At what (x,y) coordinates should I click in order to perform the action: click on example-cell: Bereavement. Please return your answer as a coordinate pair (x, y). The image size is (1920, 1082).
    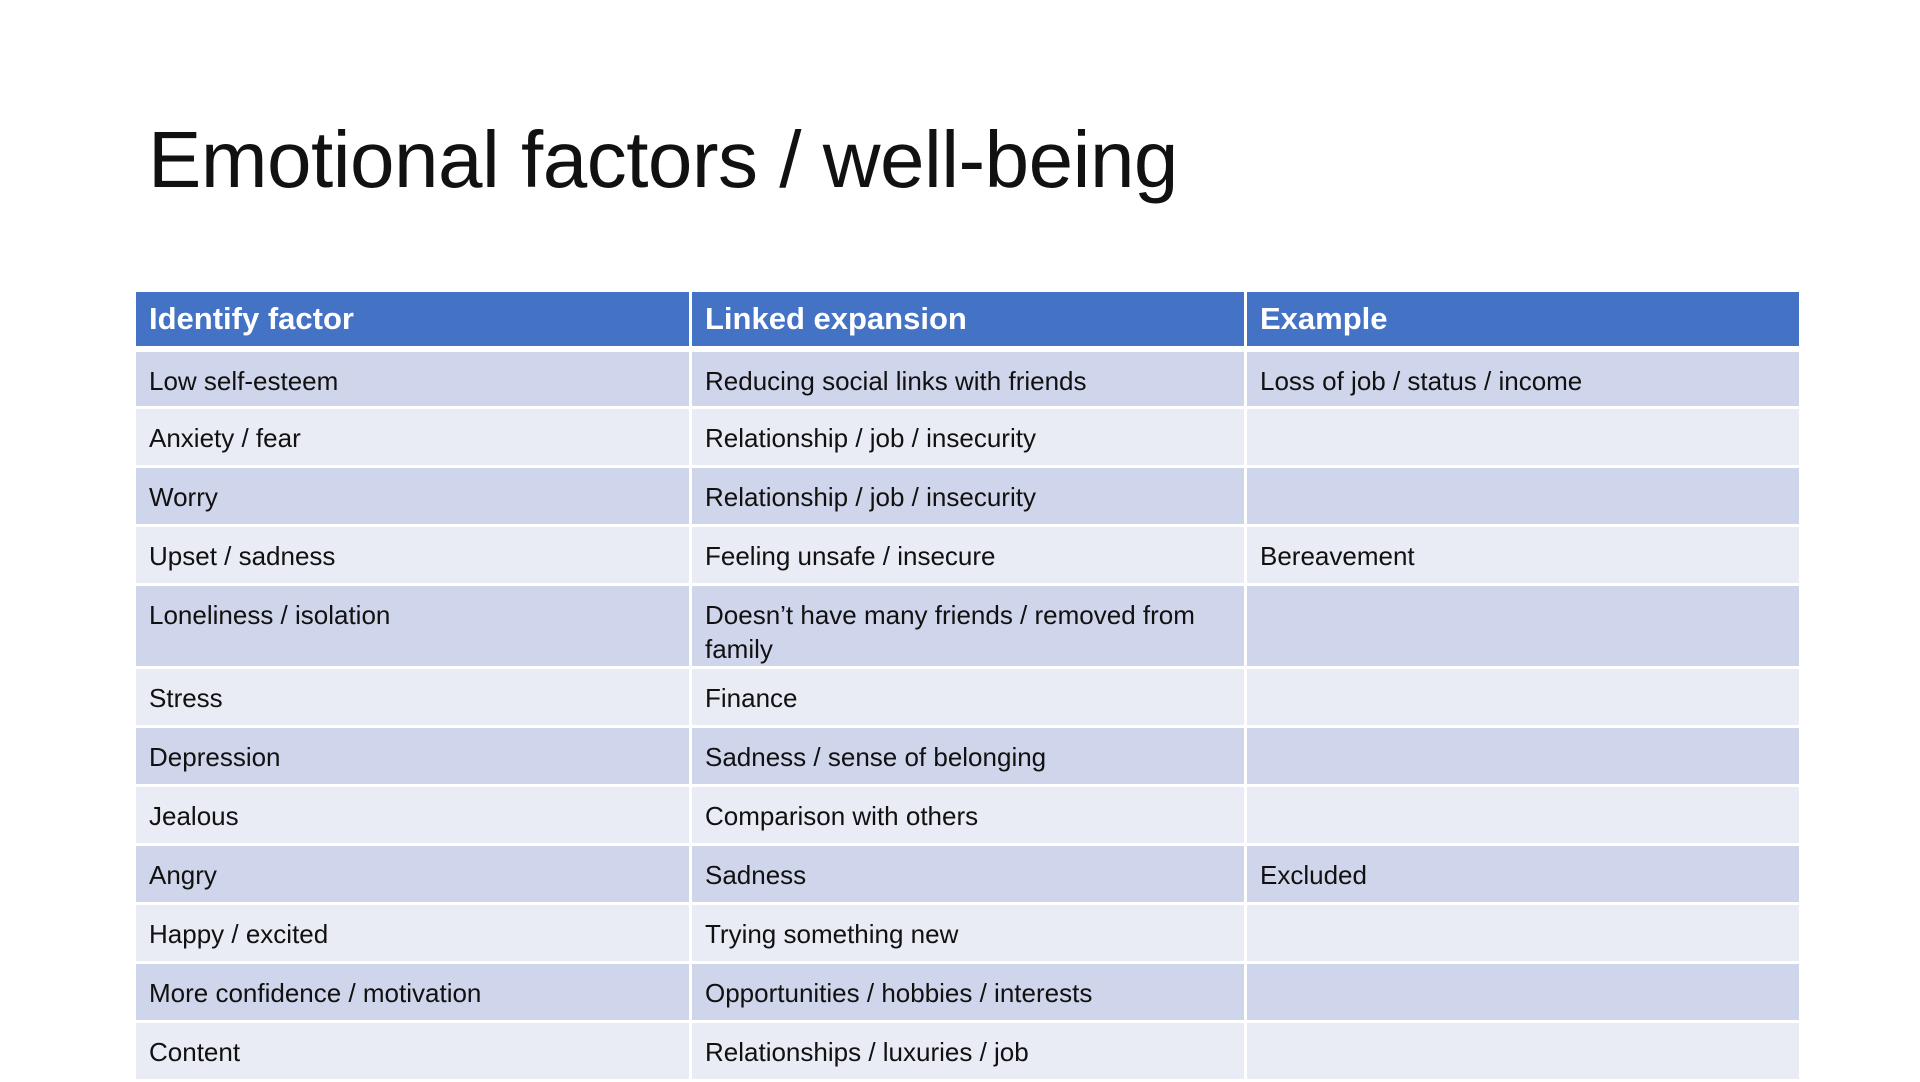
    Looking at the image, I should click on (1523, 555).